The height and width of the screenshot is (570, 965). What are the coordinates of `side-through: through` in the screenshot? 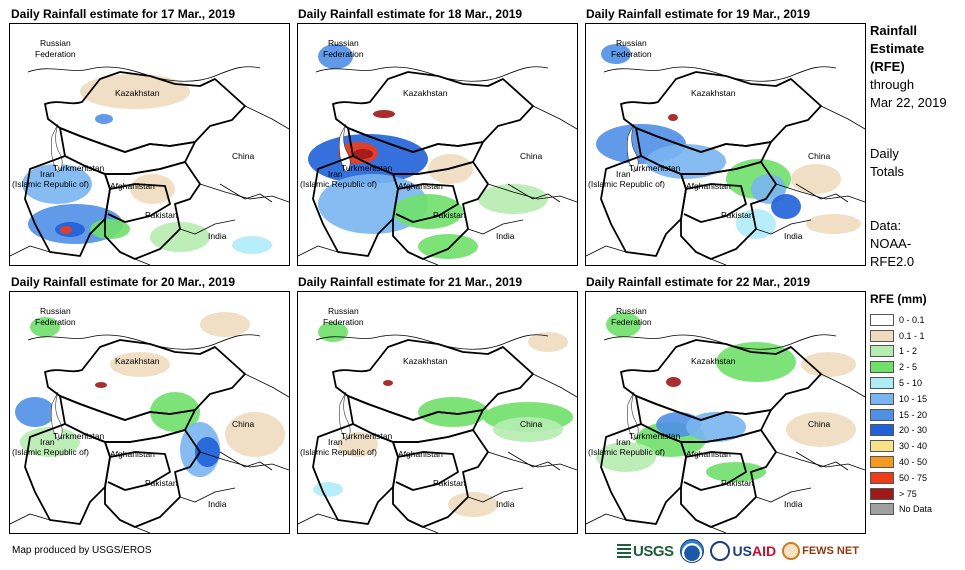 It's located at (892, 84).